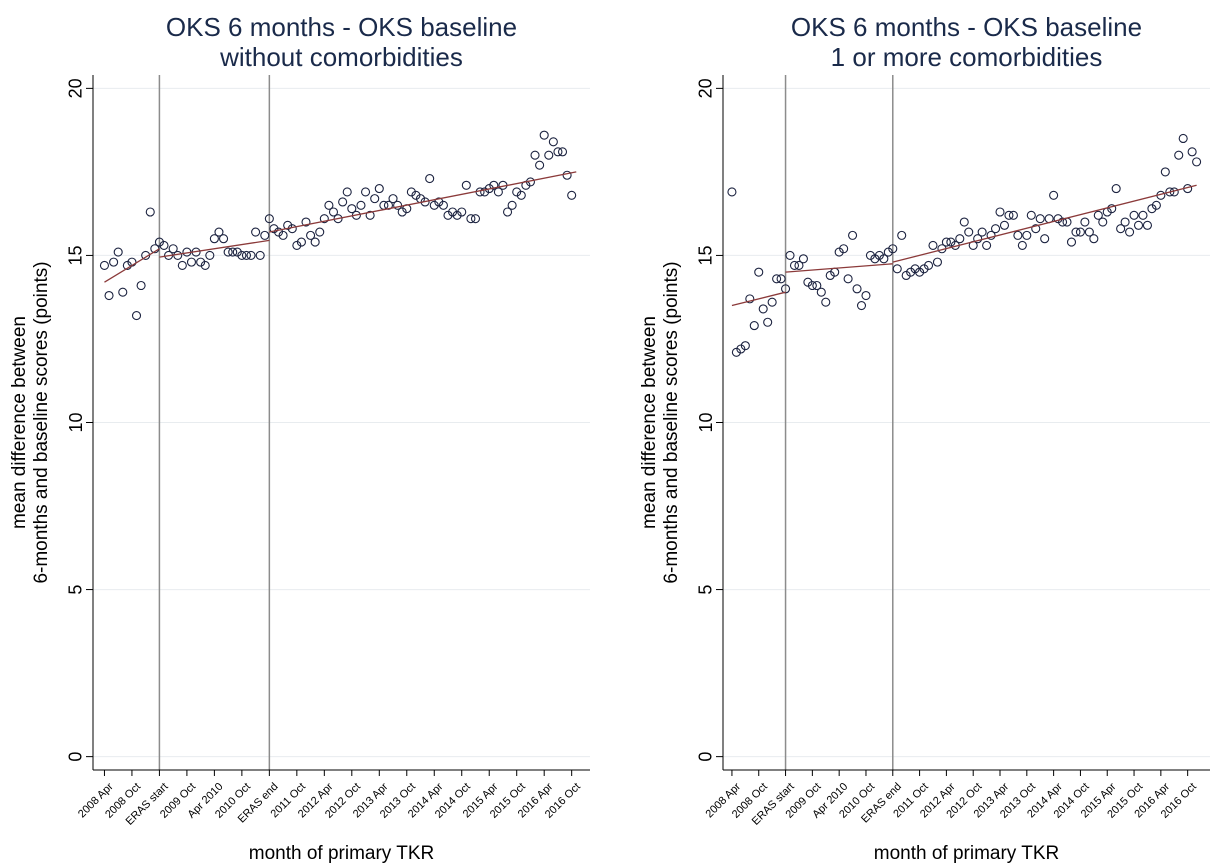 The height and width of the screenshot is (865, 1216). I want to click on y-axis-label: 6-months and baseline scores (points), so click(671, 422).